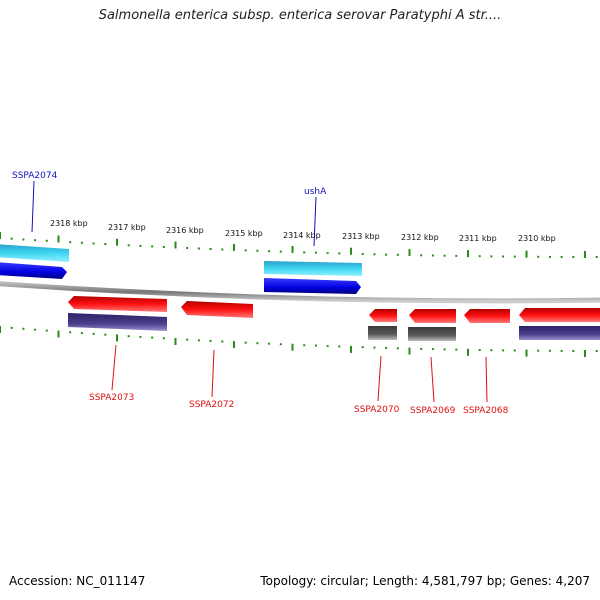  Describe the element at coordinates (185, 230) in the screenshot. I see `scale-label: 2316 kbp` at that location.